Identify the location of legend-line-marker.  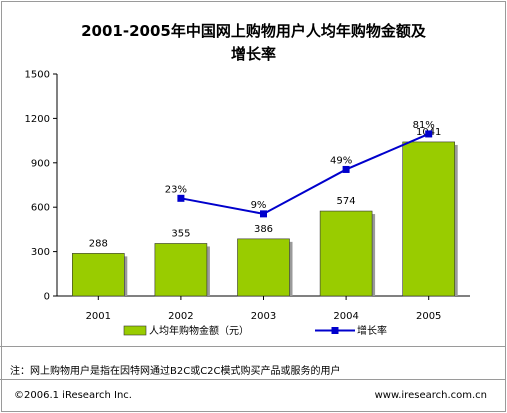
(335, 330).